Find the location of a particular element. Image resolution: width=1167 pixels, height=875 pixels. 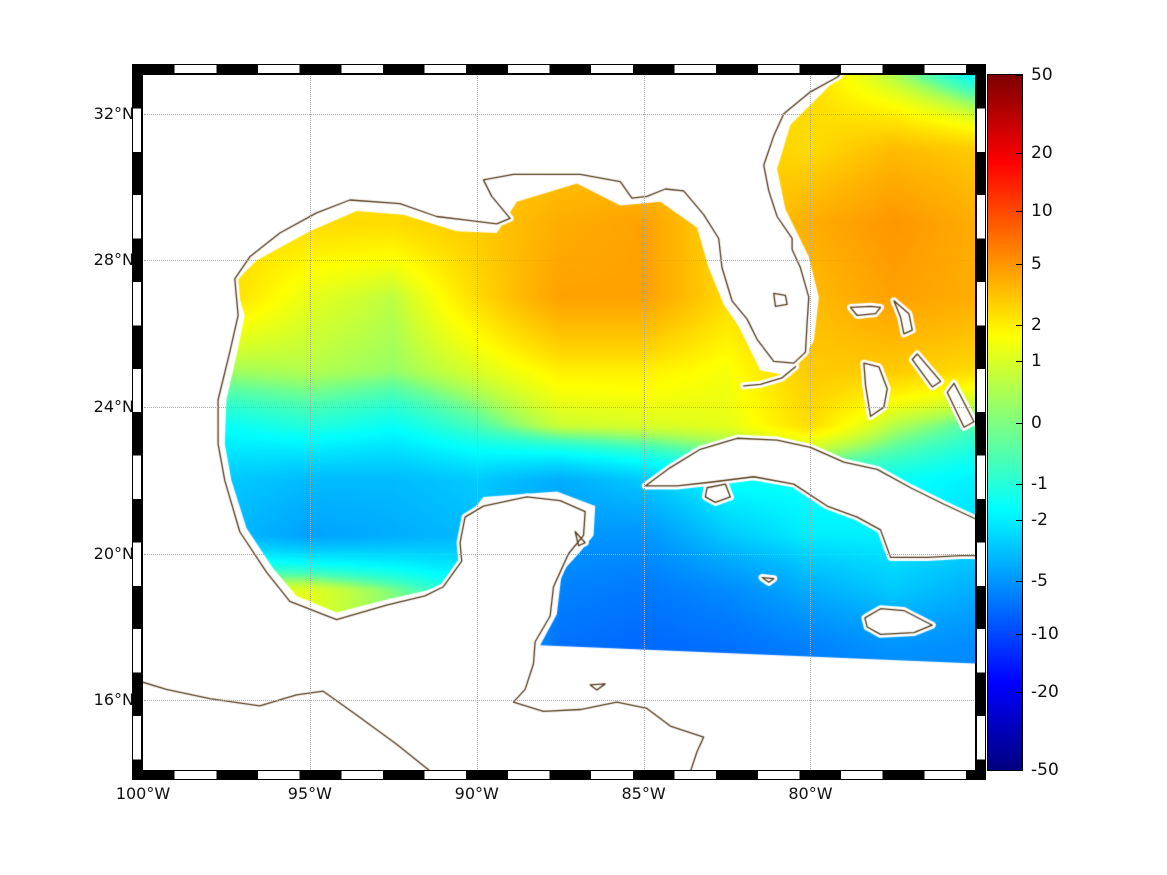

colorbar-tick-label: 0 is located at coordinates (1036, 422).